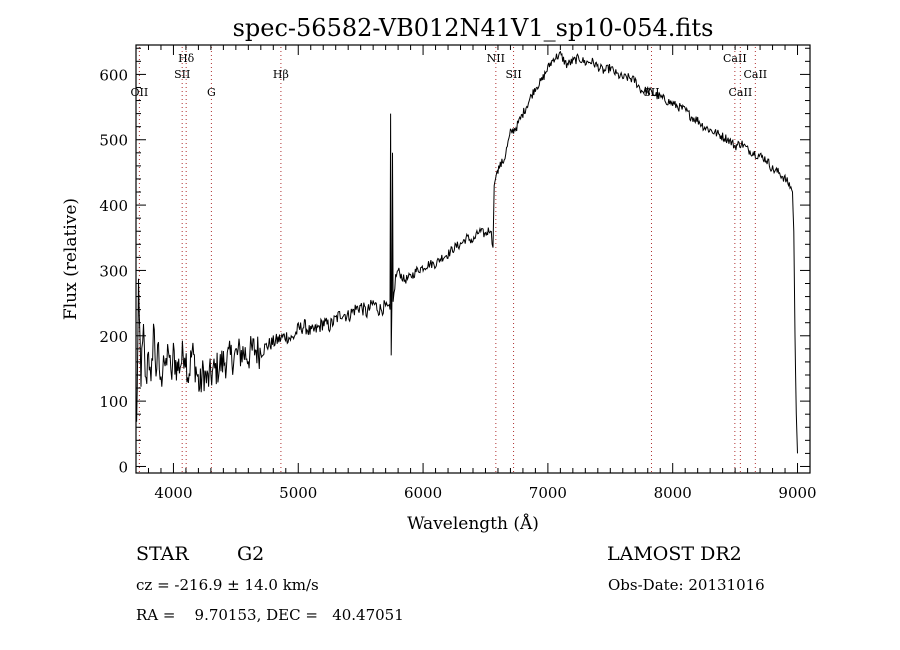 The image size is (900, 650). Describe the element at coordinates (113, 75) in the screenshot. I see `y-tick-label-6: 600` at that location.